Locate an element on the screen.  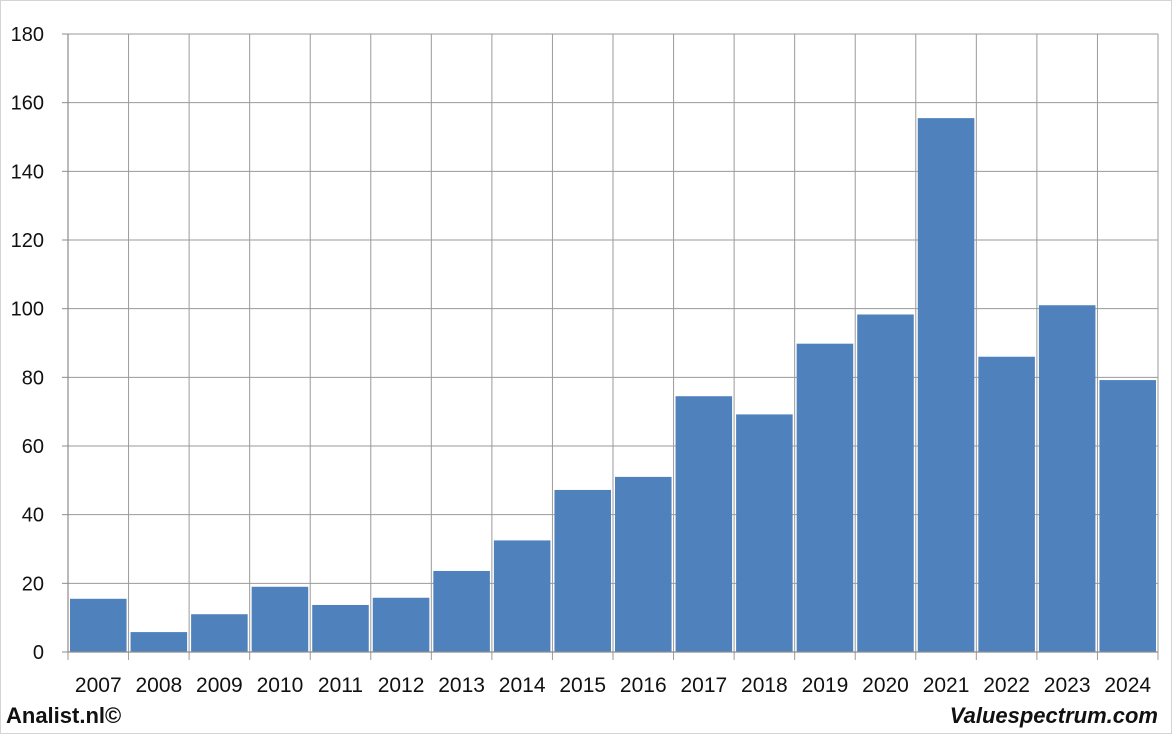
x-tick-label: 2018 is located at coordinates (764, 685).